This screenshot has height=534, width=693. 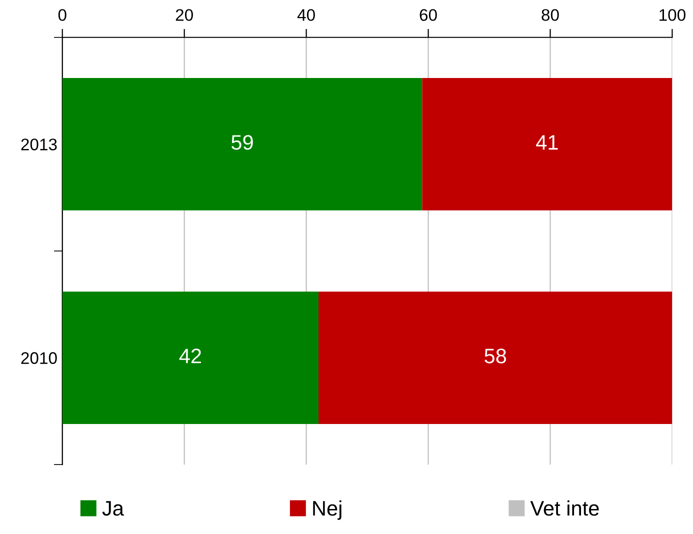 What do you see at coordinates (39, 358) in the screenshot?
I see `y-tick-label: 2010` at bounding box center [39, 358].